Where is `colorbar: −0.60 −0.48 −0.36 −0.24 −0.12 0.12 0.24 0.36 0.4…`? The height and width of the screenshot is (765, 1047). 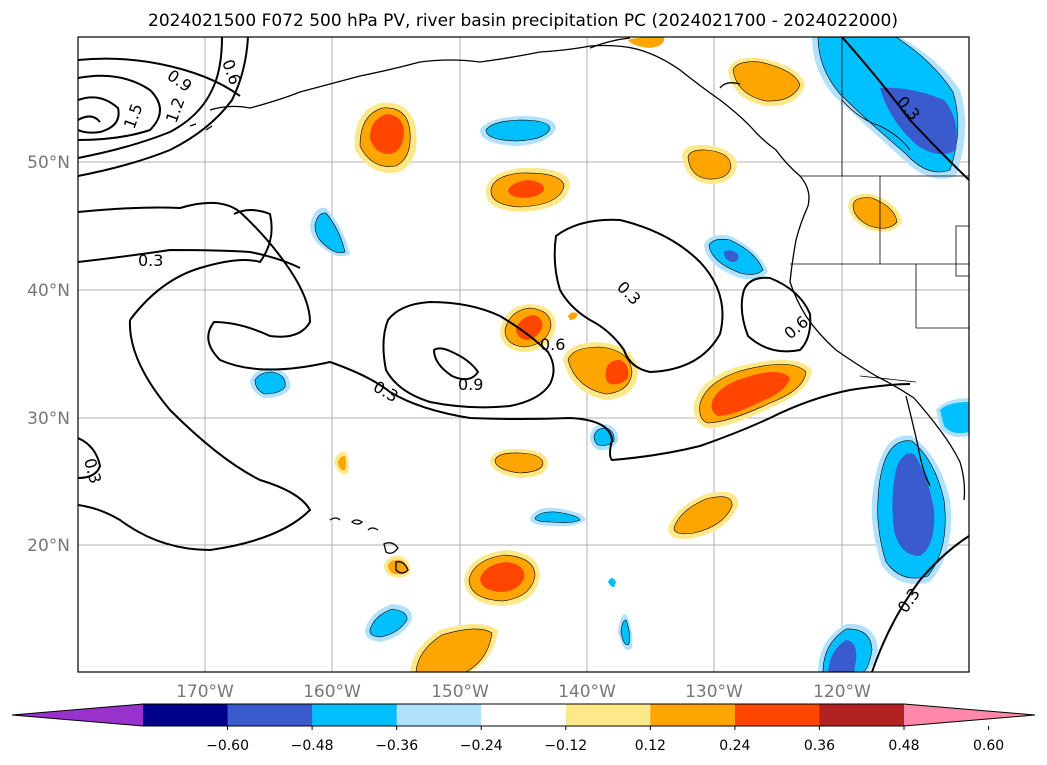
colorbar: −0.60 −0.48 −0.36 −0.24 −0.12 0.12 0.24 0.36 0.4… is located at coordinates (523, 728).